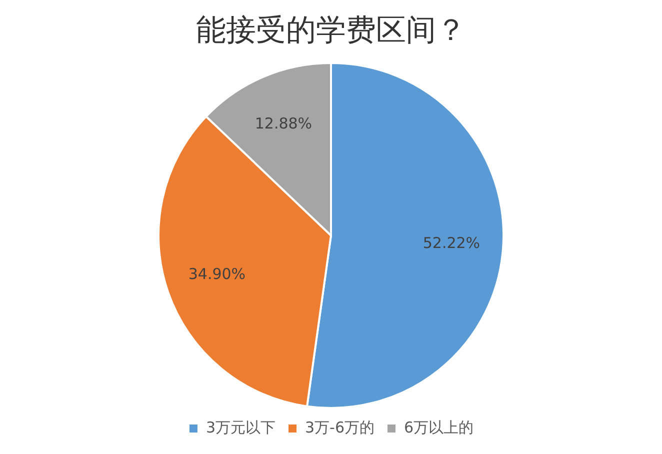  What do you see at coordinates (339, 427) in the screenshot?
I see `legend-label: 3万-6万的` at bounding box center [339, 427].